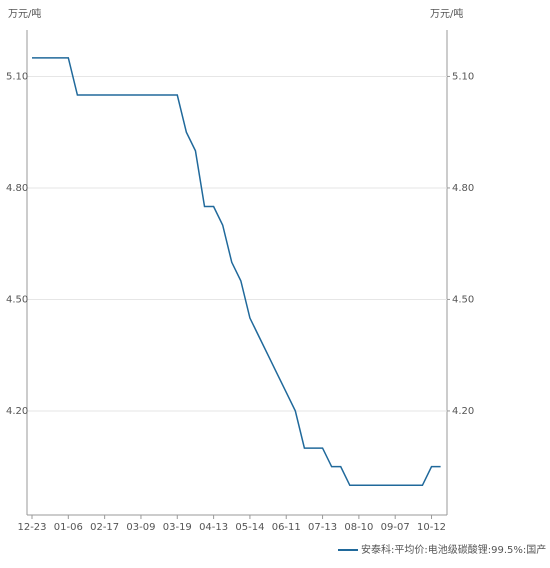 The image size is (550, 568). Describe the element at coordinates (453, 549) in the screenshot. I see `legend-label: 安泰科:平均价:电池级碳酸锂:99.5%:国产` at that location.